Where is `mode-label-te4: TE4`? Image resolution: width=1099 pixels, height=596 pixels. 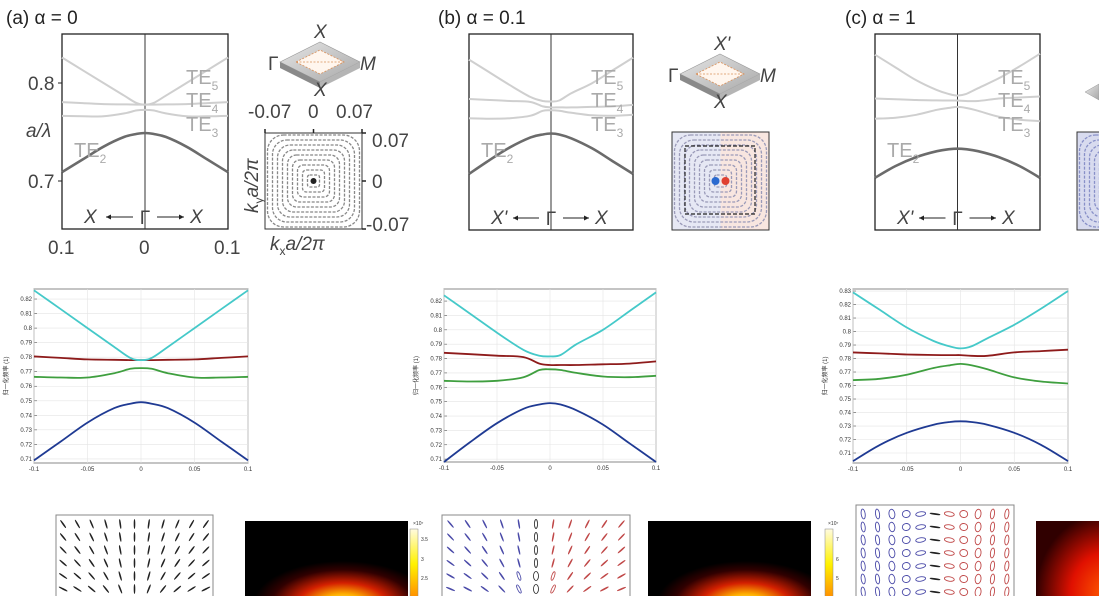
mode-label-te4: TE4 is located at coordinates (607, 103).